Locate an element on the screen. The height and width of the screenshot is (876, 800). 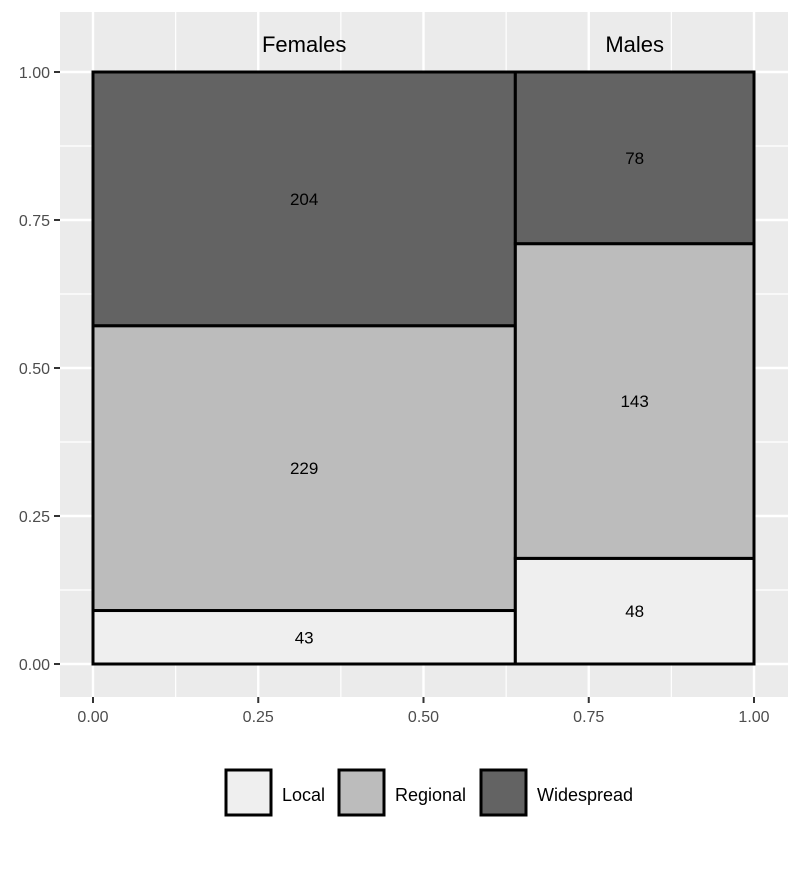
cell-count-label: 78 is located at coordinates (634, 158).